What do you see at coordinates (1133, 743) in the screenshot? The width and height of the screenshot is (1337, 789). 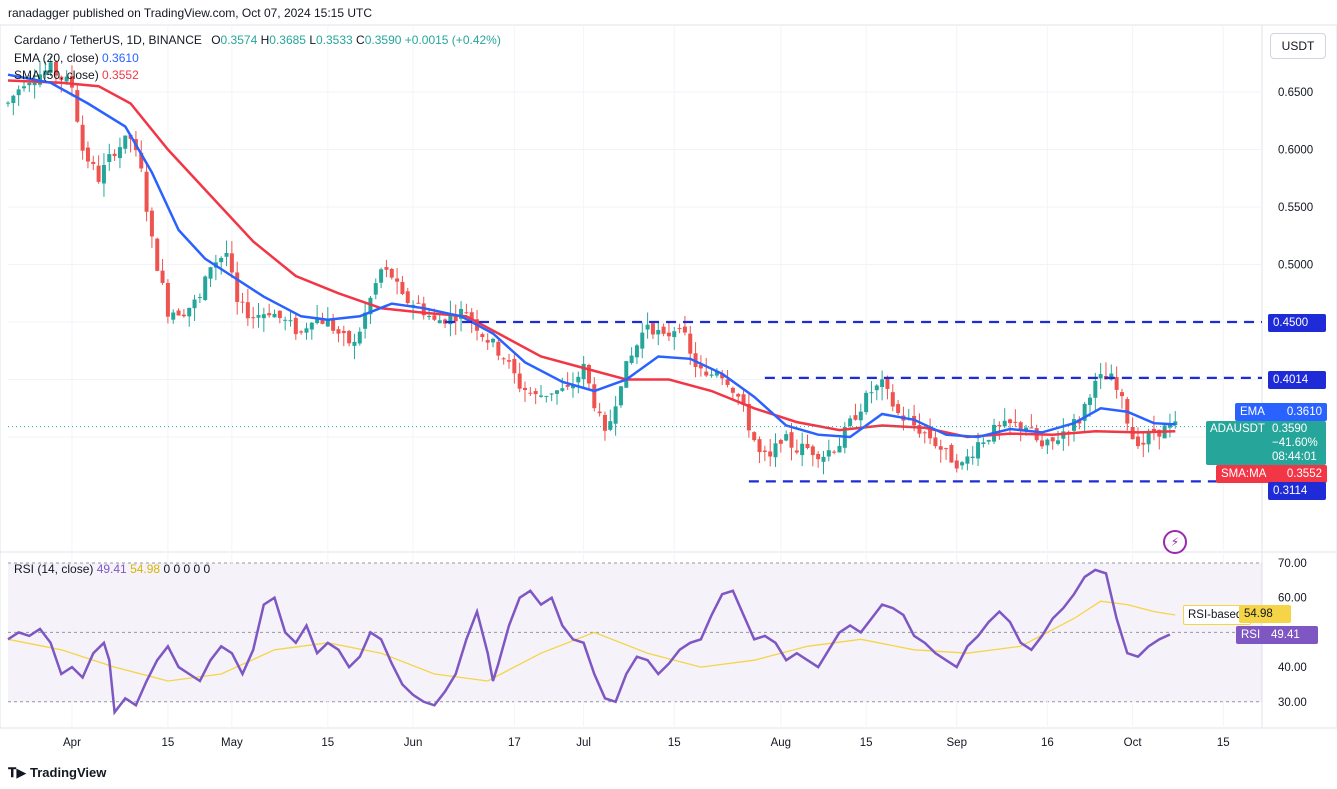 I see `time-tick-label: Oct` at bounding box center [1133, 743].